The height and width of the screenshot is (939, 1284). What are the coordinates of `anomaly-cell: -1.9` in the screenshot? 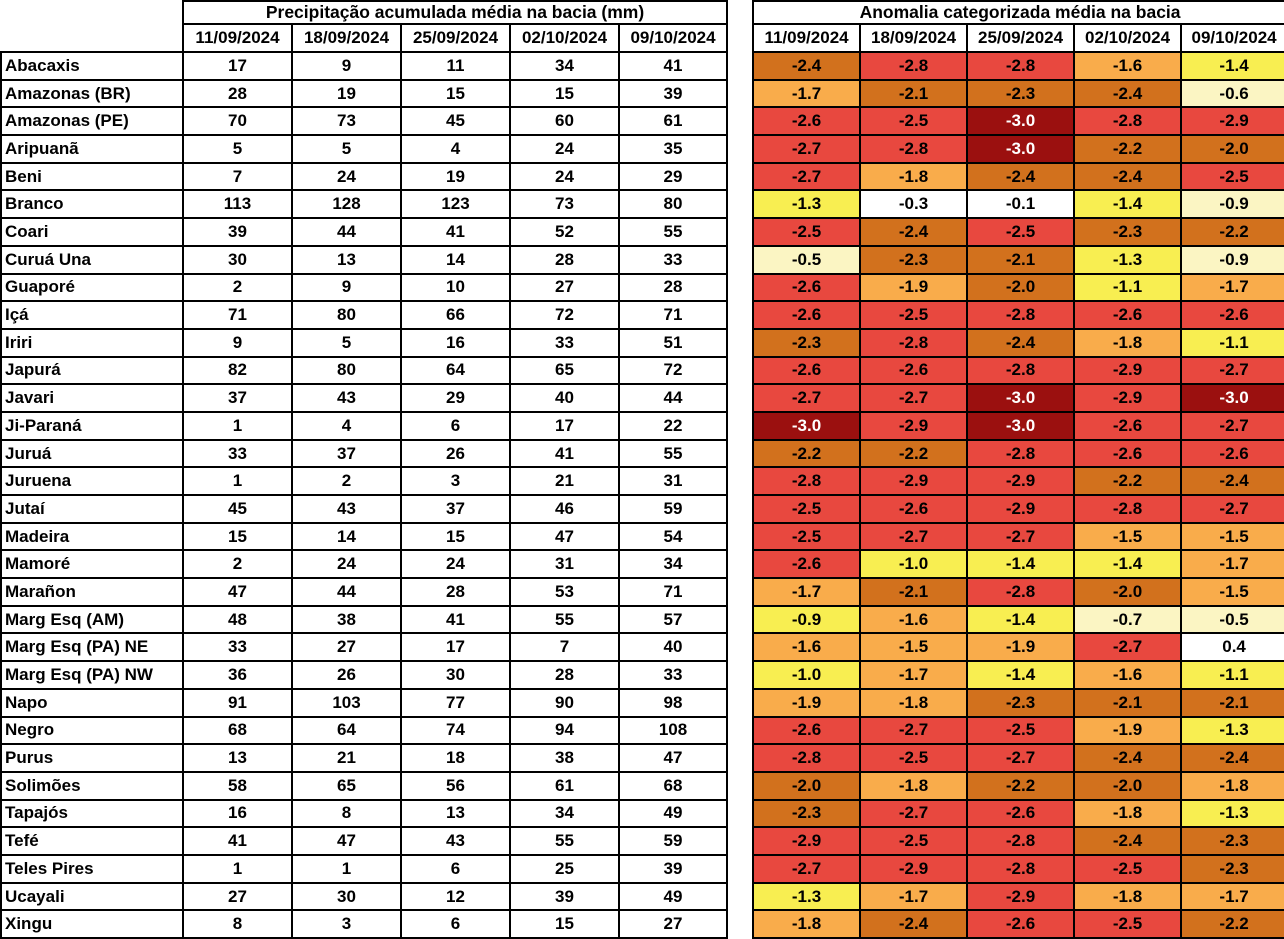 It's located at (914, 287).